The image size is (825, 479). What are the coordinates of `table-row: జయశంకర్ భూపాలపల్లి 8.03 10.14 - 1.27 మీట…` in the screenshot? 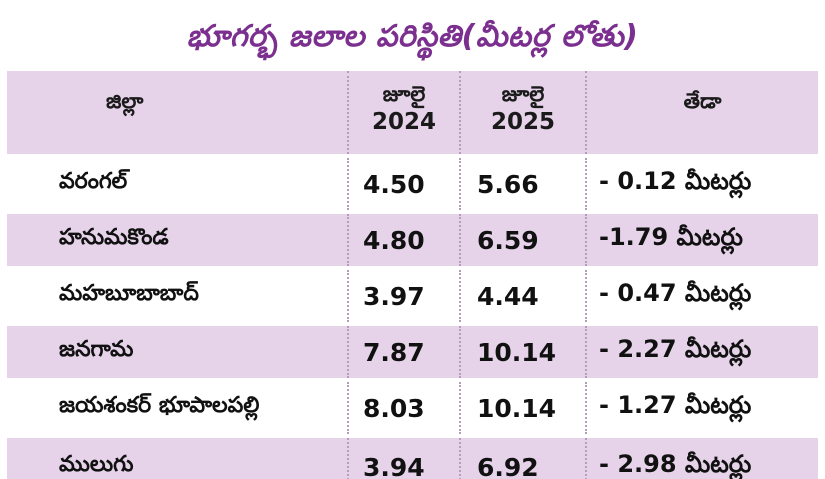 It's located at (412, 407).